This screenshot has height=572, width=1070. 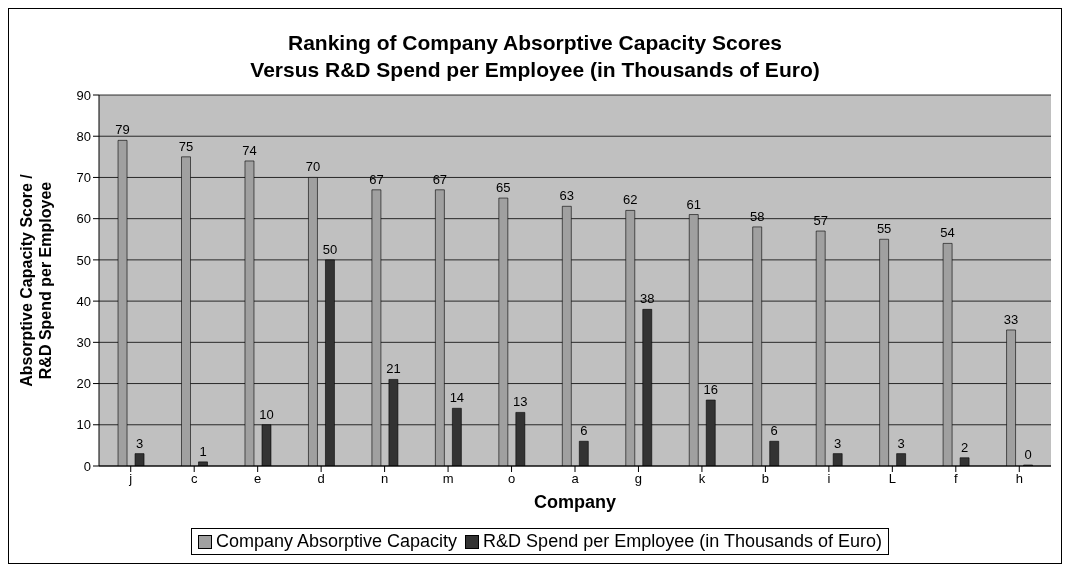 I want to click on x-tick-label: f, so click(x=955, y=479).